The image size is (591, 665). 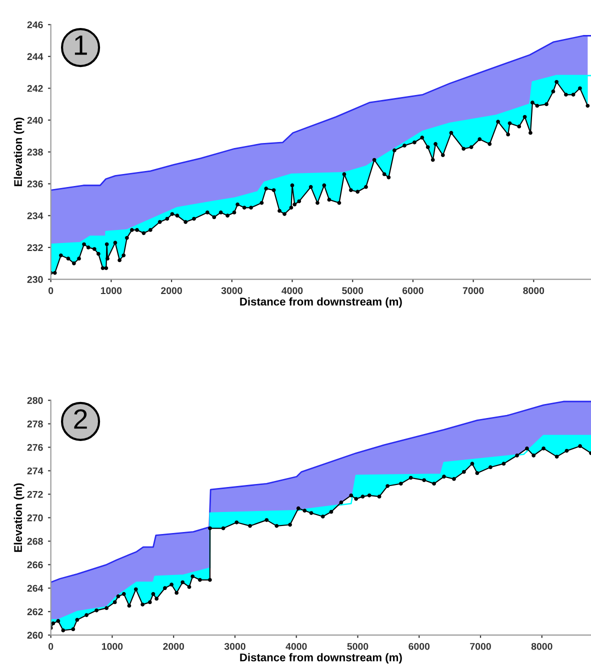 I want to click on y-tick-label: 236, so click(x=35, y=184).